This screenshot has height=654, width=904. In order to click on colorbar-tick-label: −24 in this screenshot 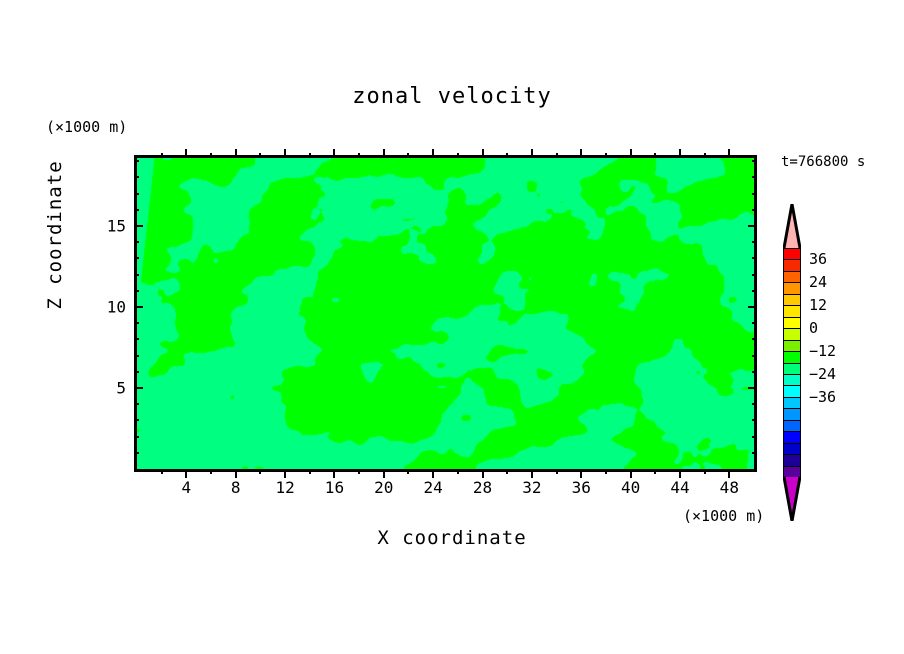, I will do `click(823, 373)`.